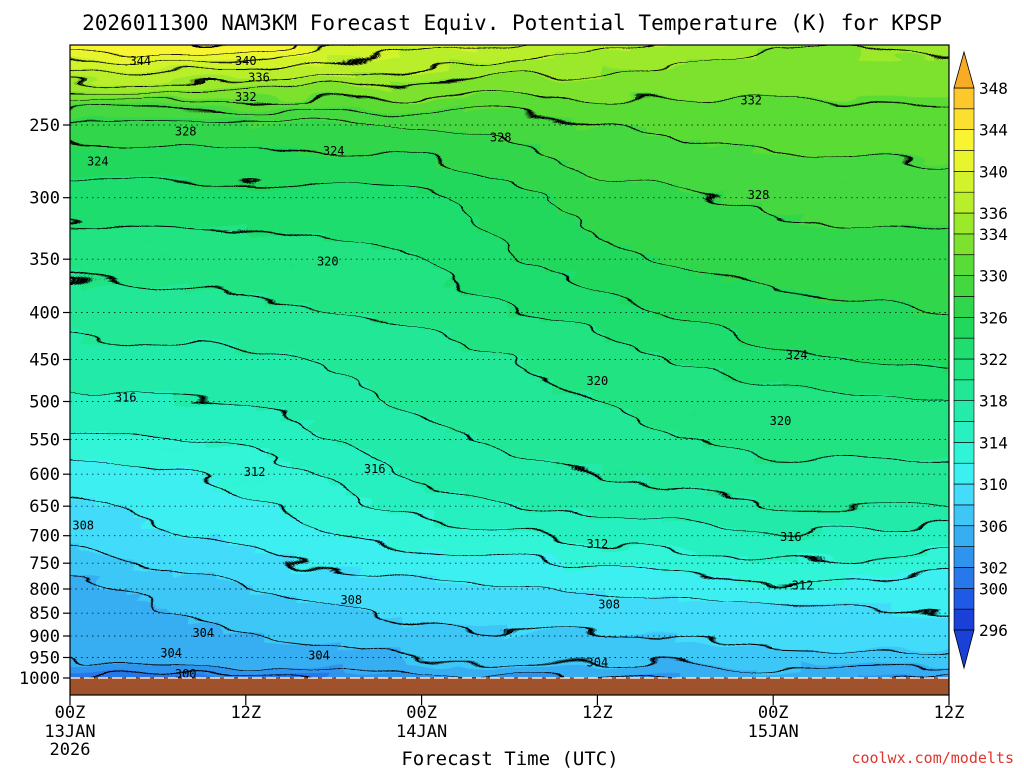  Describe the element at coordinates (993, 130) in the screenshot. I see `colorbar-label: 344` at that location.